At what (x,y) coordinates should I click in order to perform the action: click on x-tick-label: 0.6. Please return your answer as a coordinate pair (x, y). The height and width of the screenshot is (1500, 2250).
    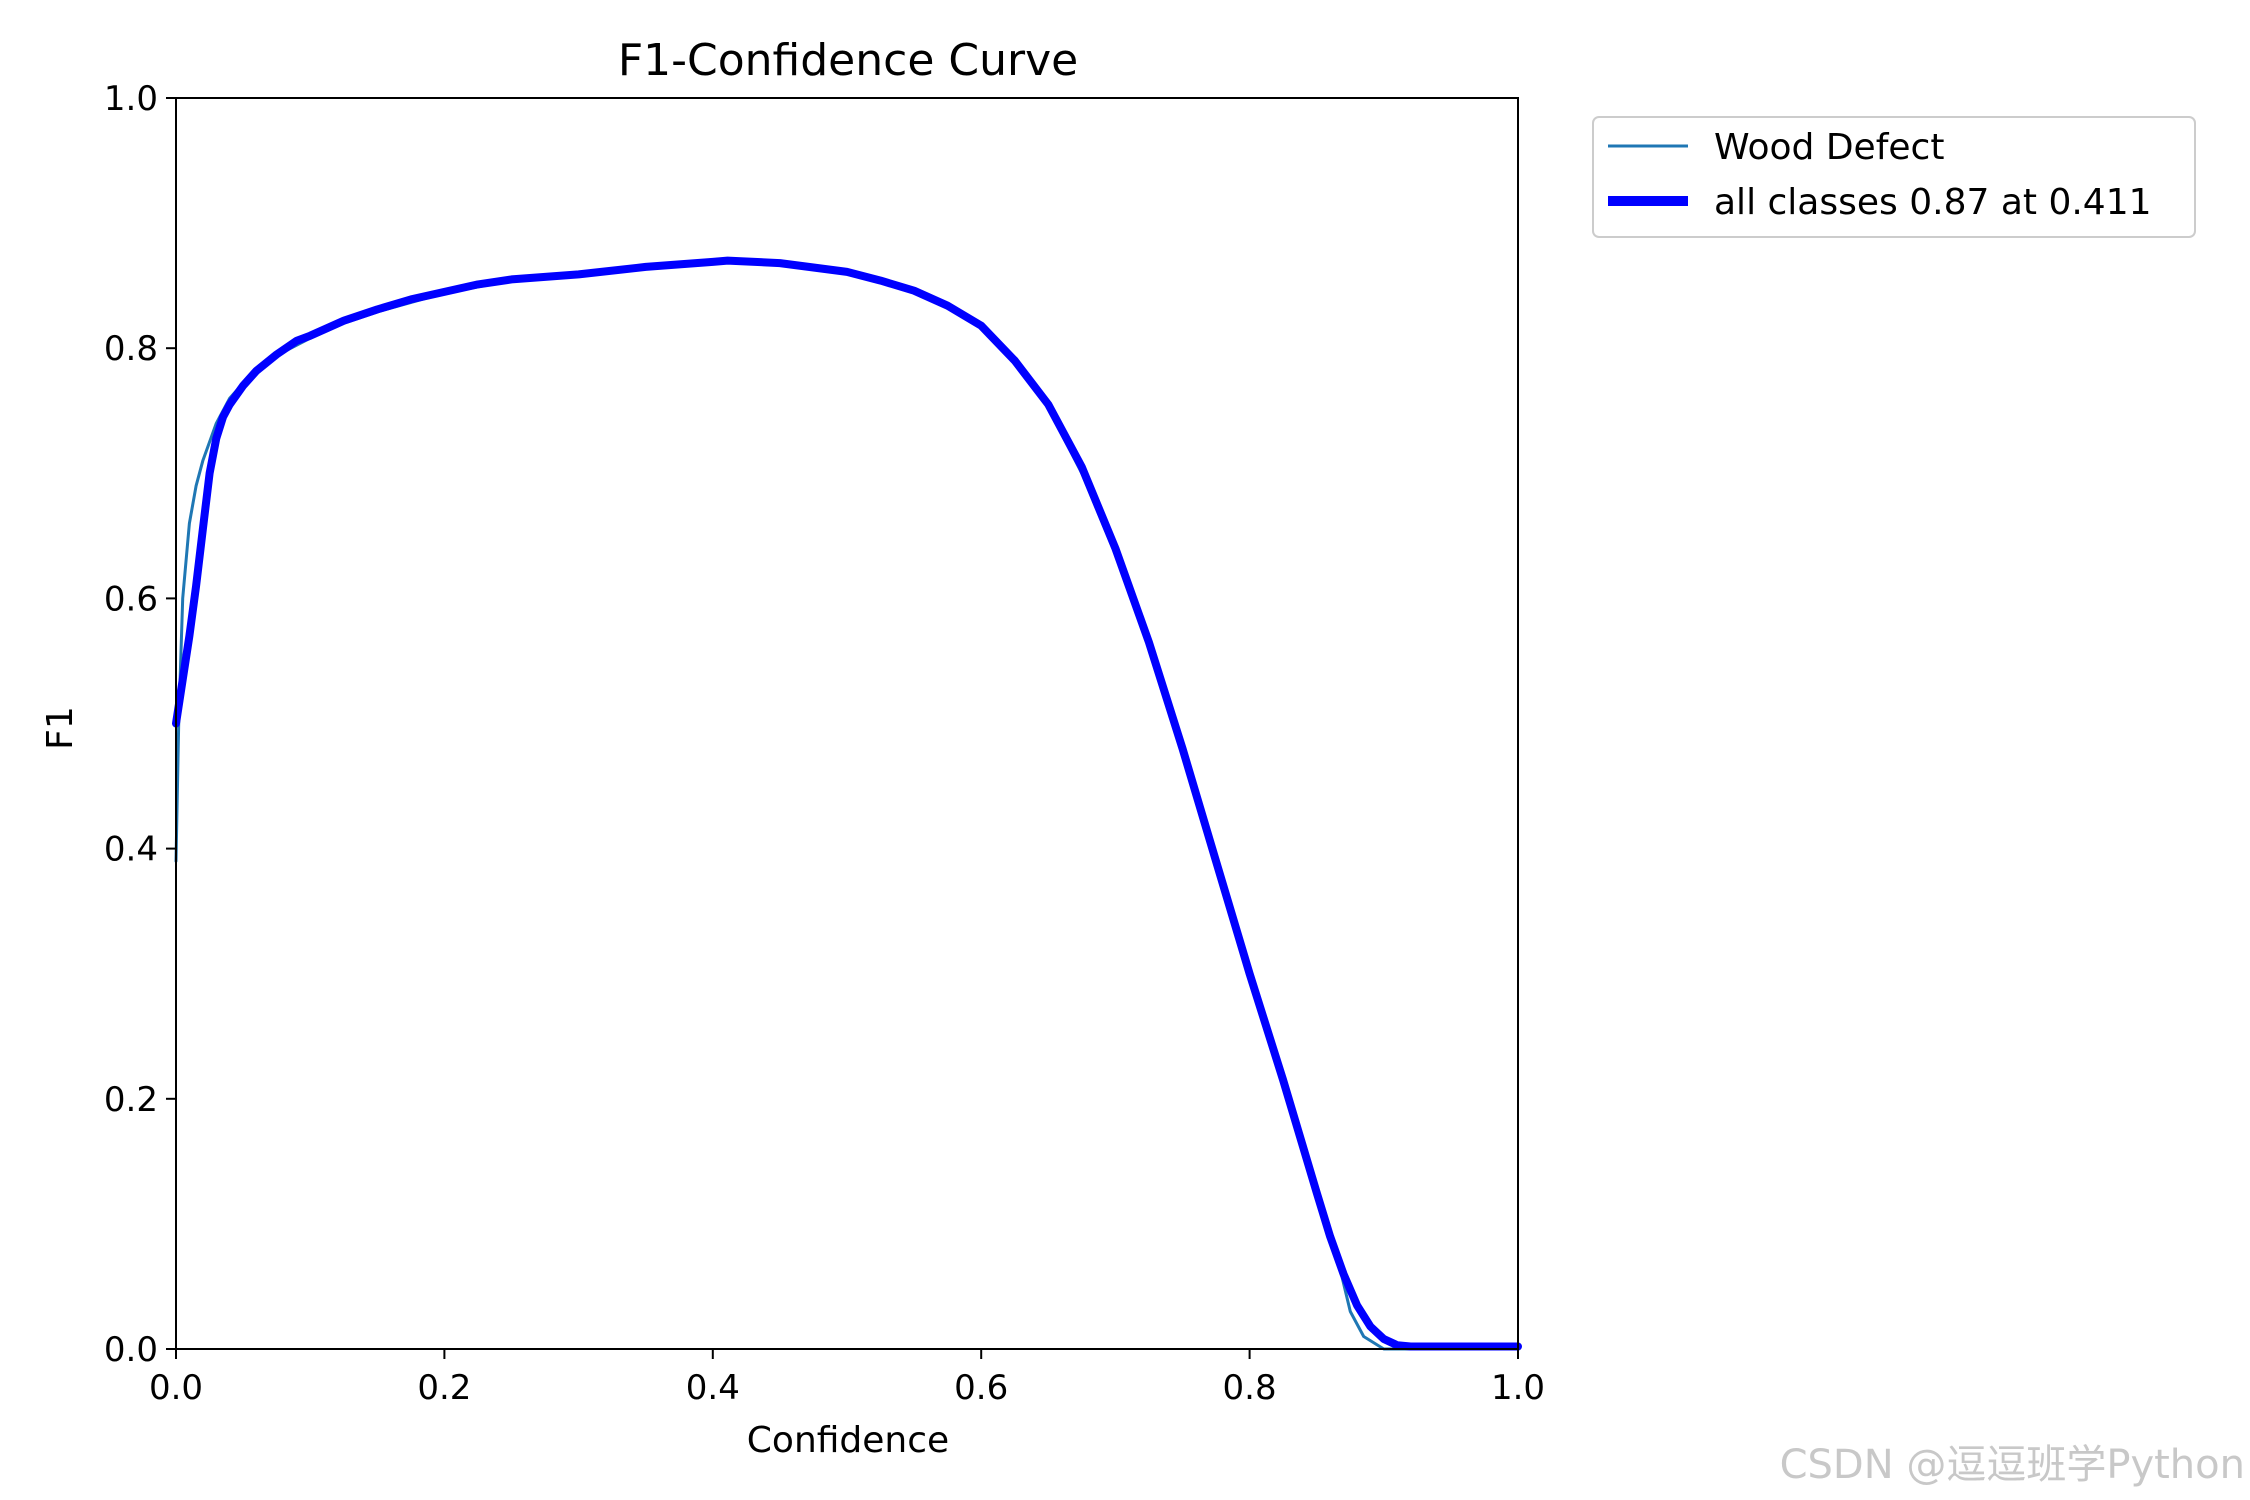
    Looking at the image, I should click on (981, 1388).